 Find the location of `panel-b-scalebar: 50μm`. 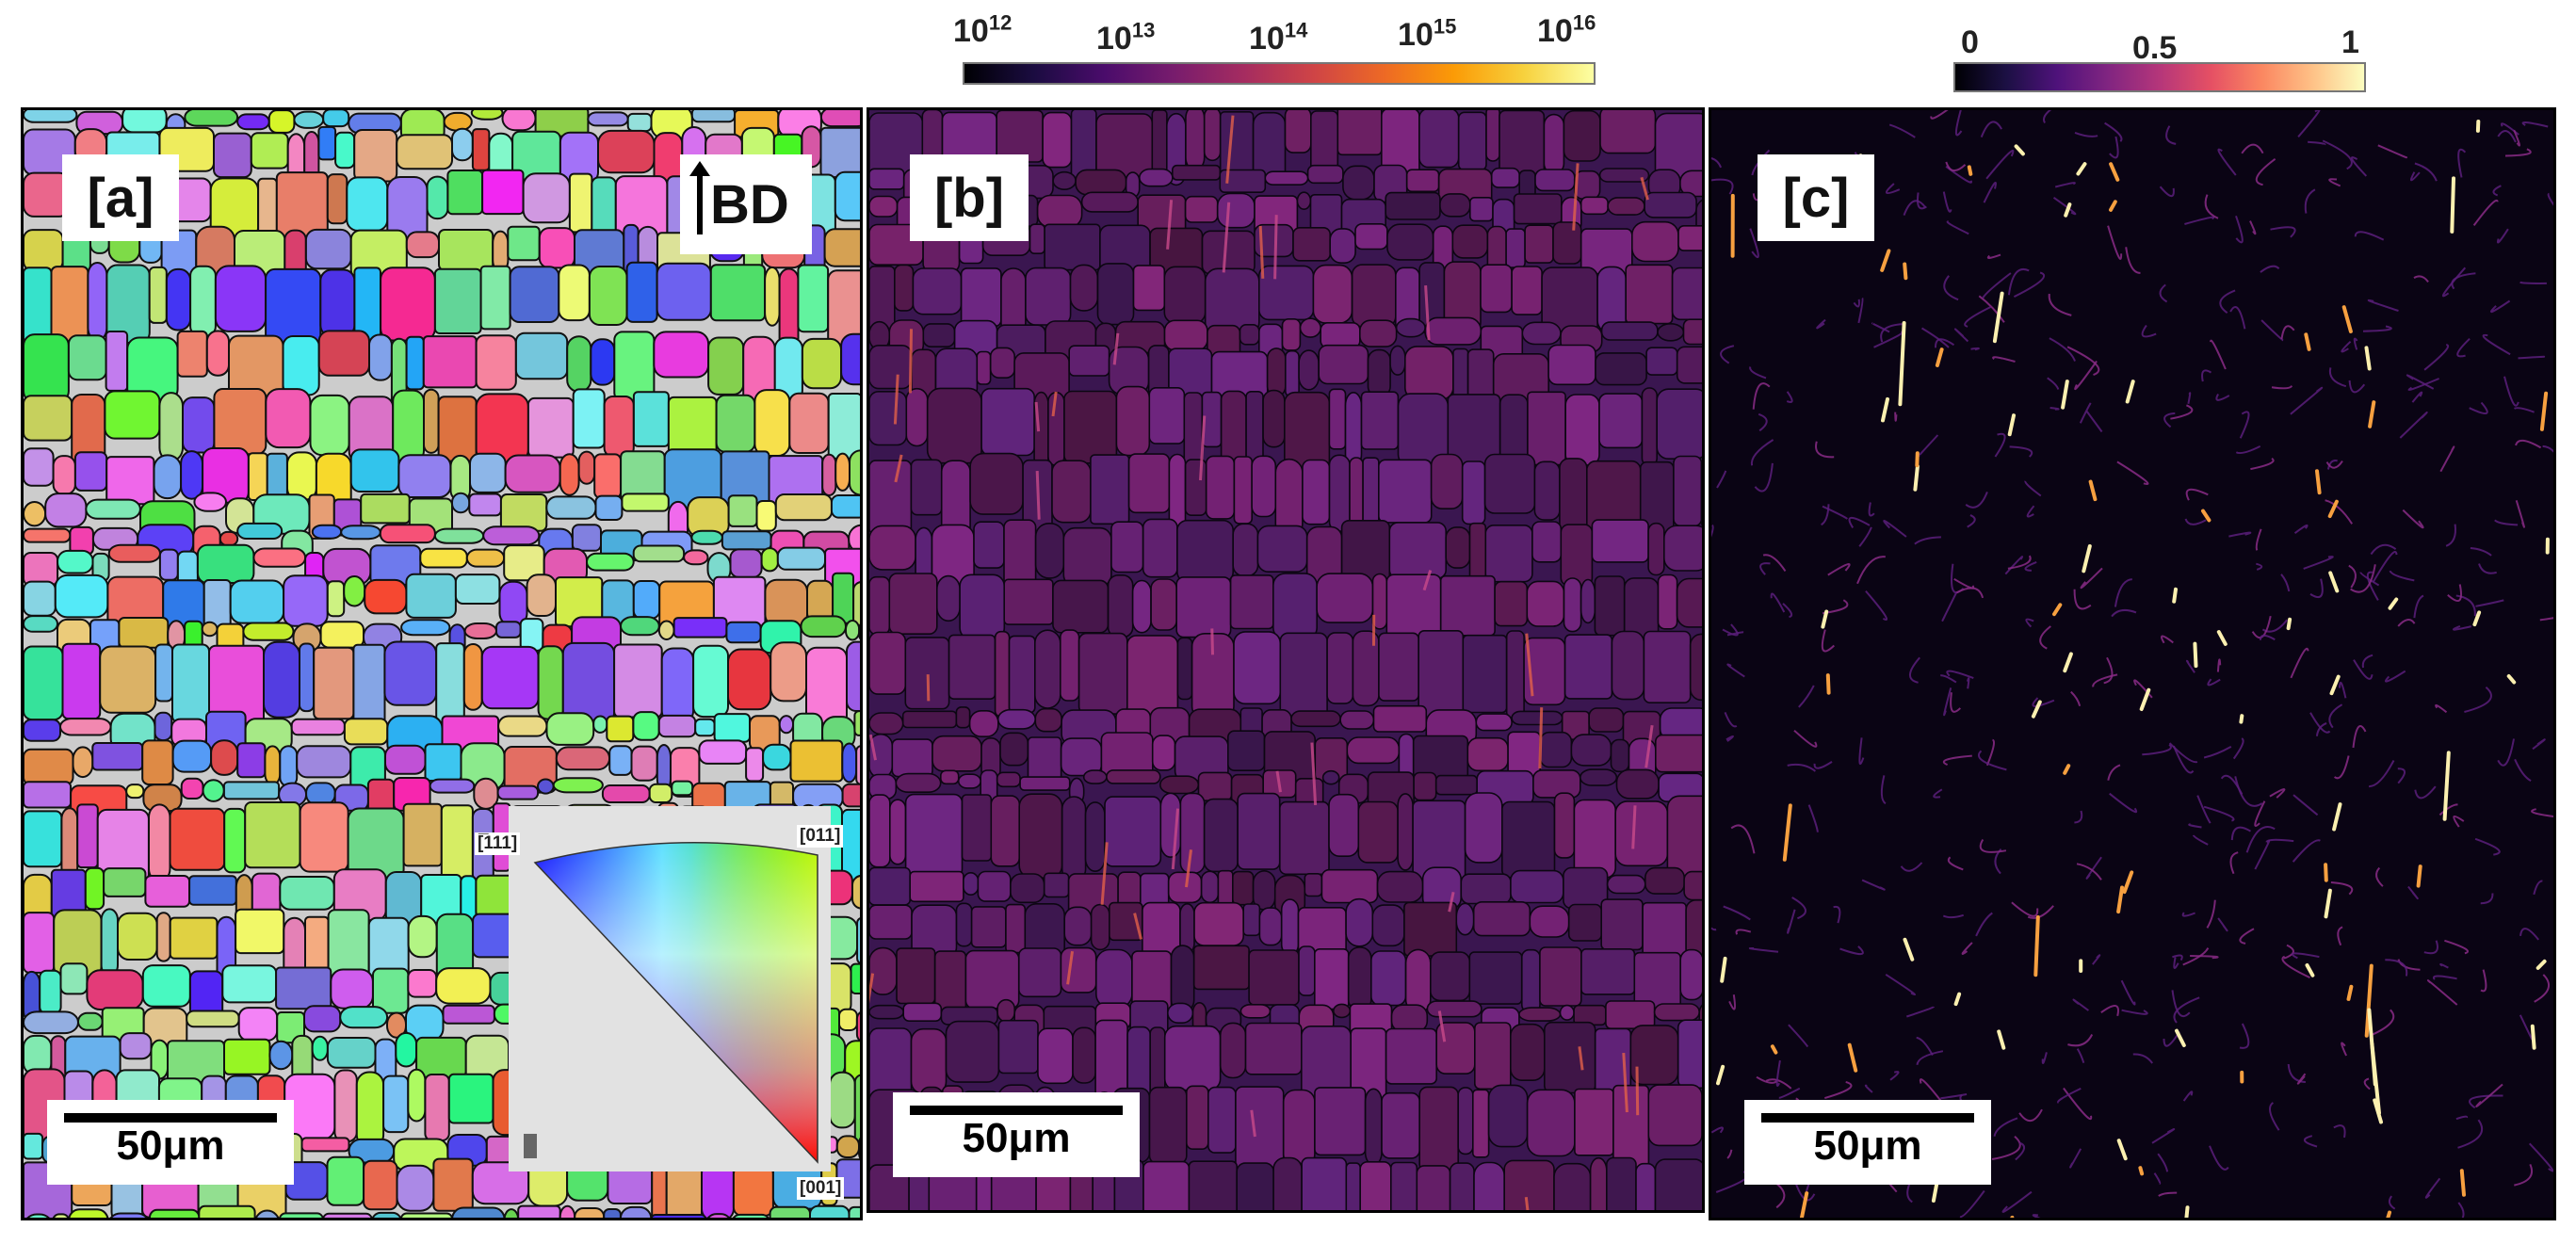

panel-b-scalebar: 50μm is located at coordinates (1016, 1134).